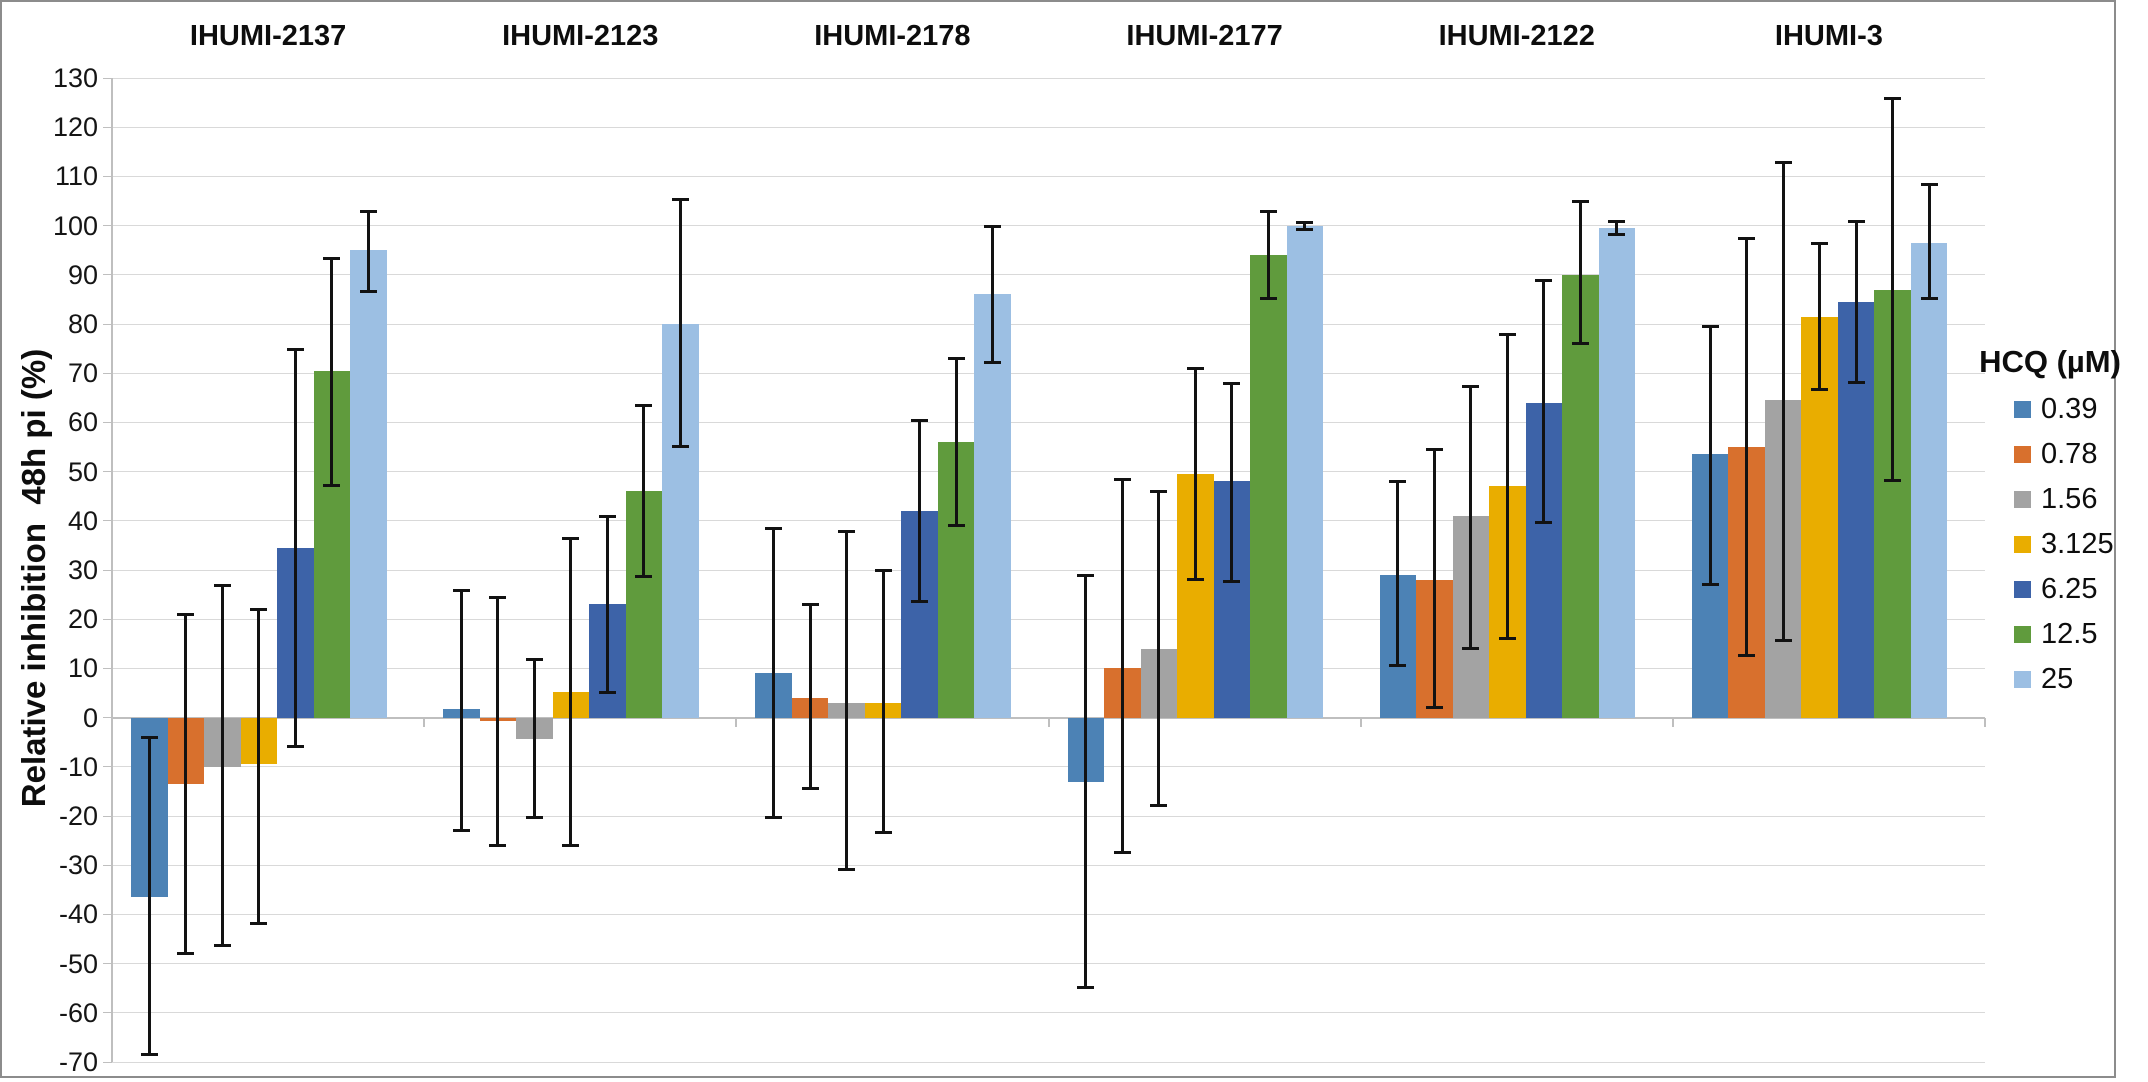 The width and height of the screenshot is (2148, 1082). What do you see at coordinates (82, 324) in the screenshot?
I see `y-tick-label: 80` at bounding box center [82, 324].